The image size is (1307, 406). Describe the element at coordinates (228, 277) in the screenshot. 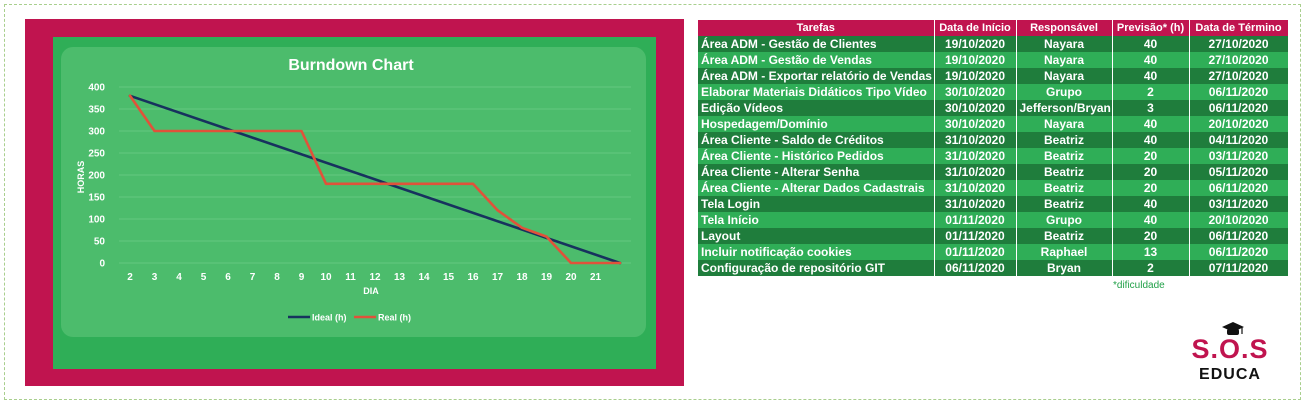

I see `x-tick-label: 6` at that location.